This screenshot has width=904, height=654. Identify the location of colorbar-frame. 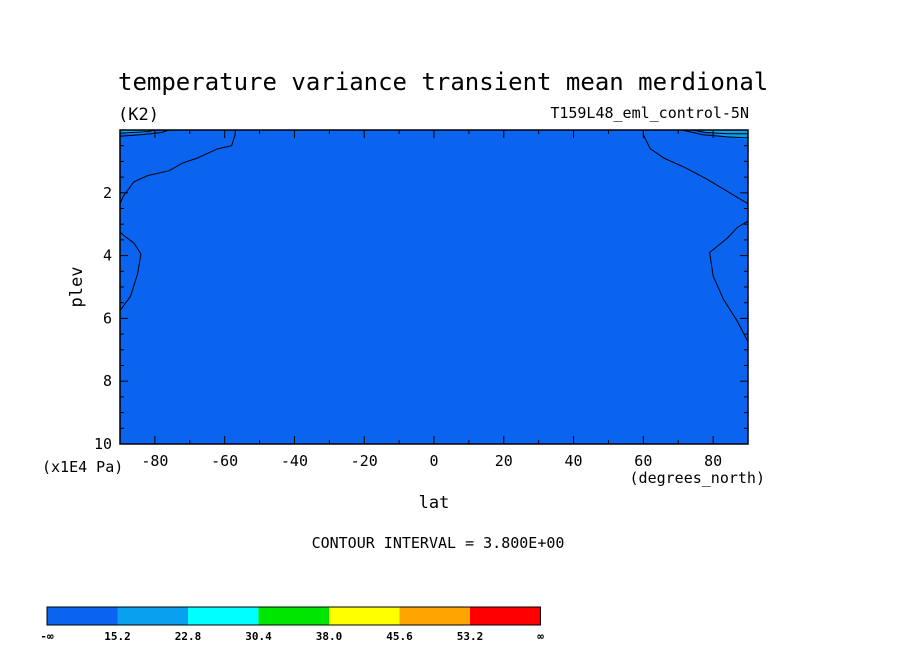
(293, 616).